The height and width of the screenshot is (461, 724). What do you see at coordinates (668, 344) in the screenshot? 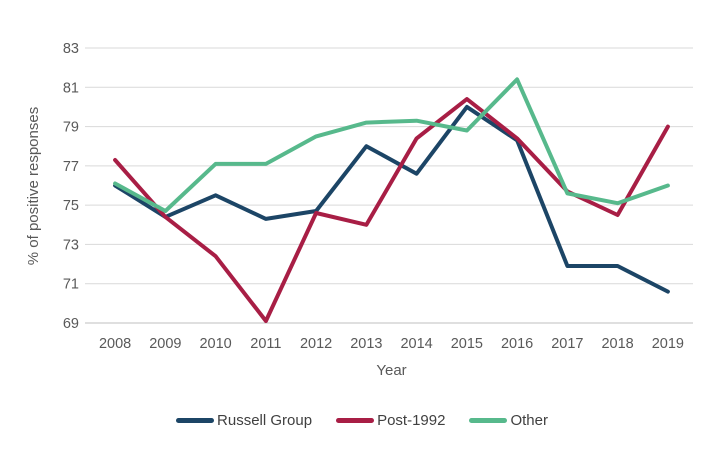
I see `x-tick-label: 2019` at bounding box center [668, 344].